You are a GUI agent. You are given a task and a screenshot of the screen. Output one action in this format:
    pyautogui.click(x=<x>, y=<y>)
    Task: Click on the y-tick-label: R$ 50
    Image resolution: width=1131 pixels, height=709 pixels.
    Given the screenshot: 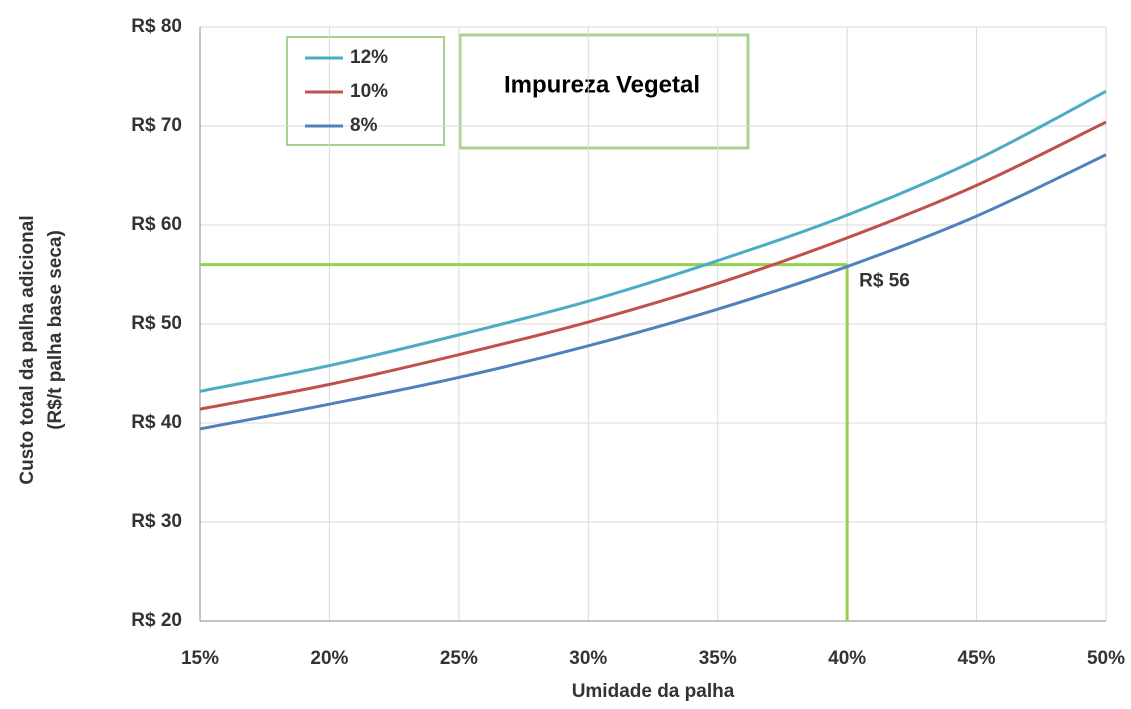 What is the action you would take?
    pyautogui.click(x=156, y=323)
    